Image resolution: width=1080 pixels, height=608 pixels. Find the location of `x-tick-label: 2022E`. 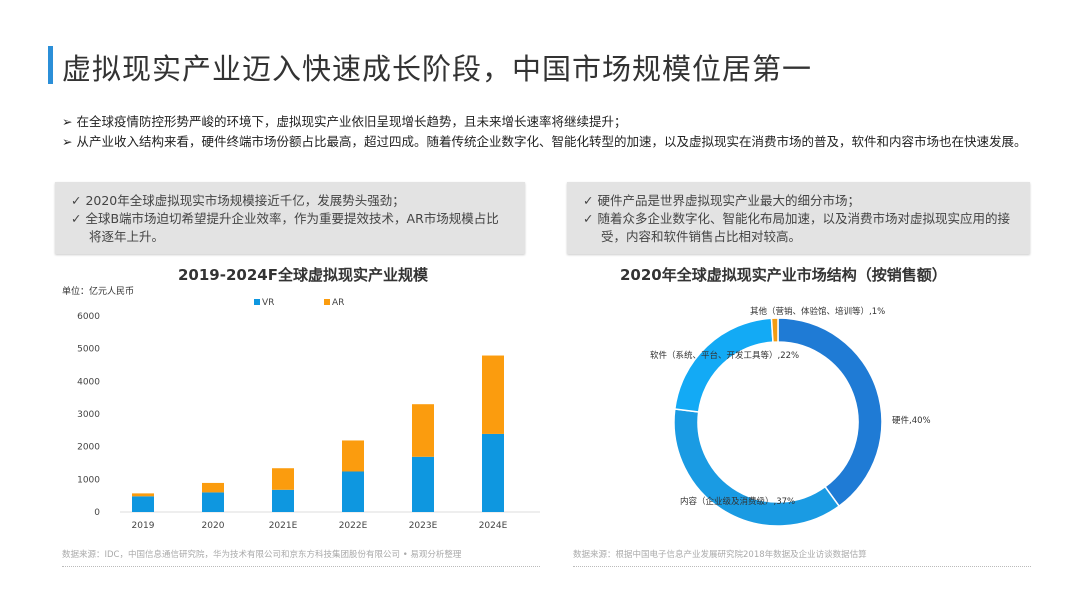

x-tick-label: 2022E is located at coordinates (353, 526).